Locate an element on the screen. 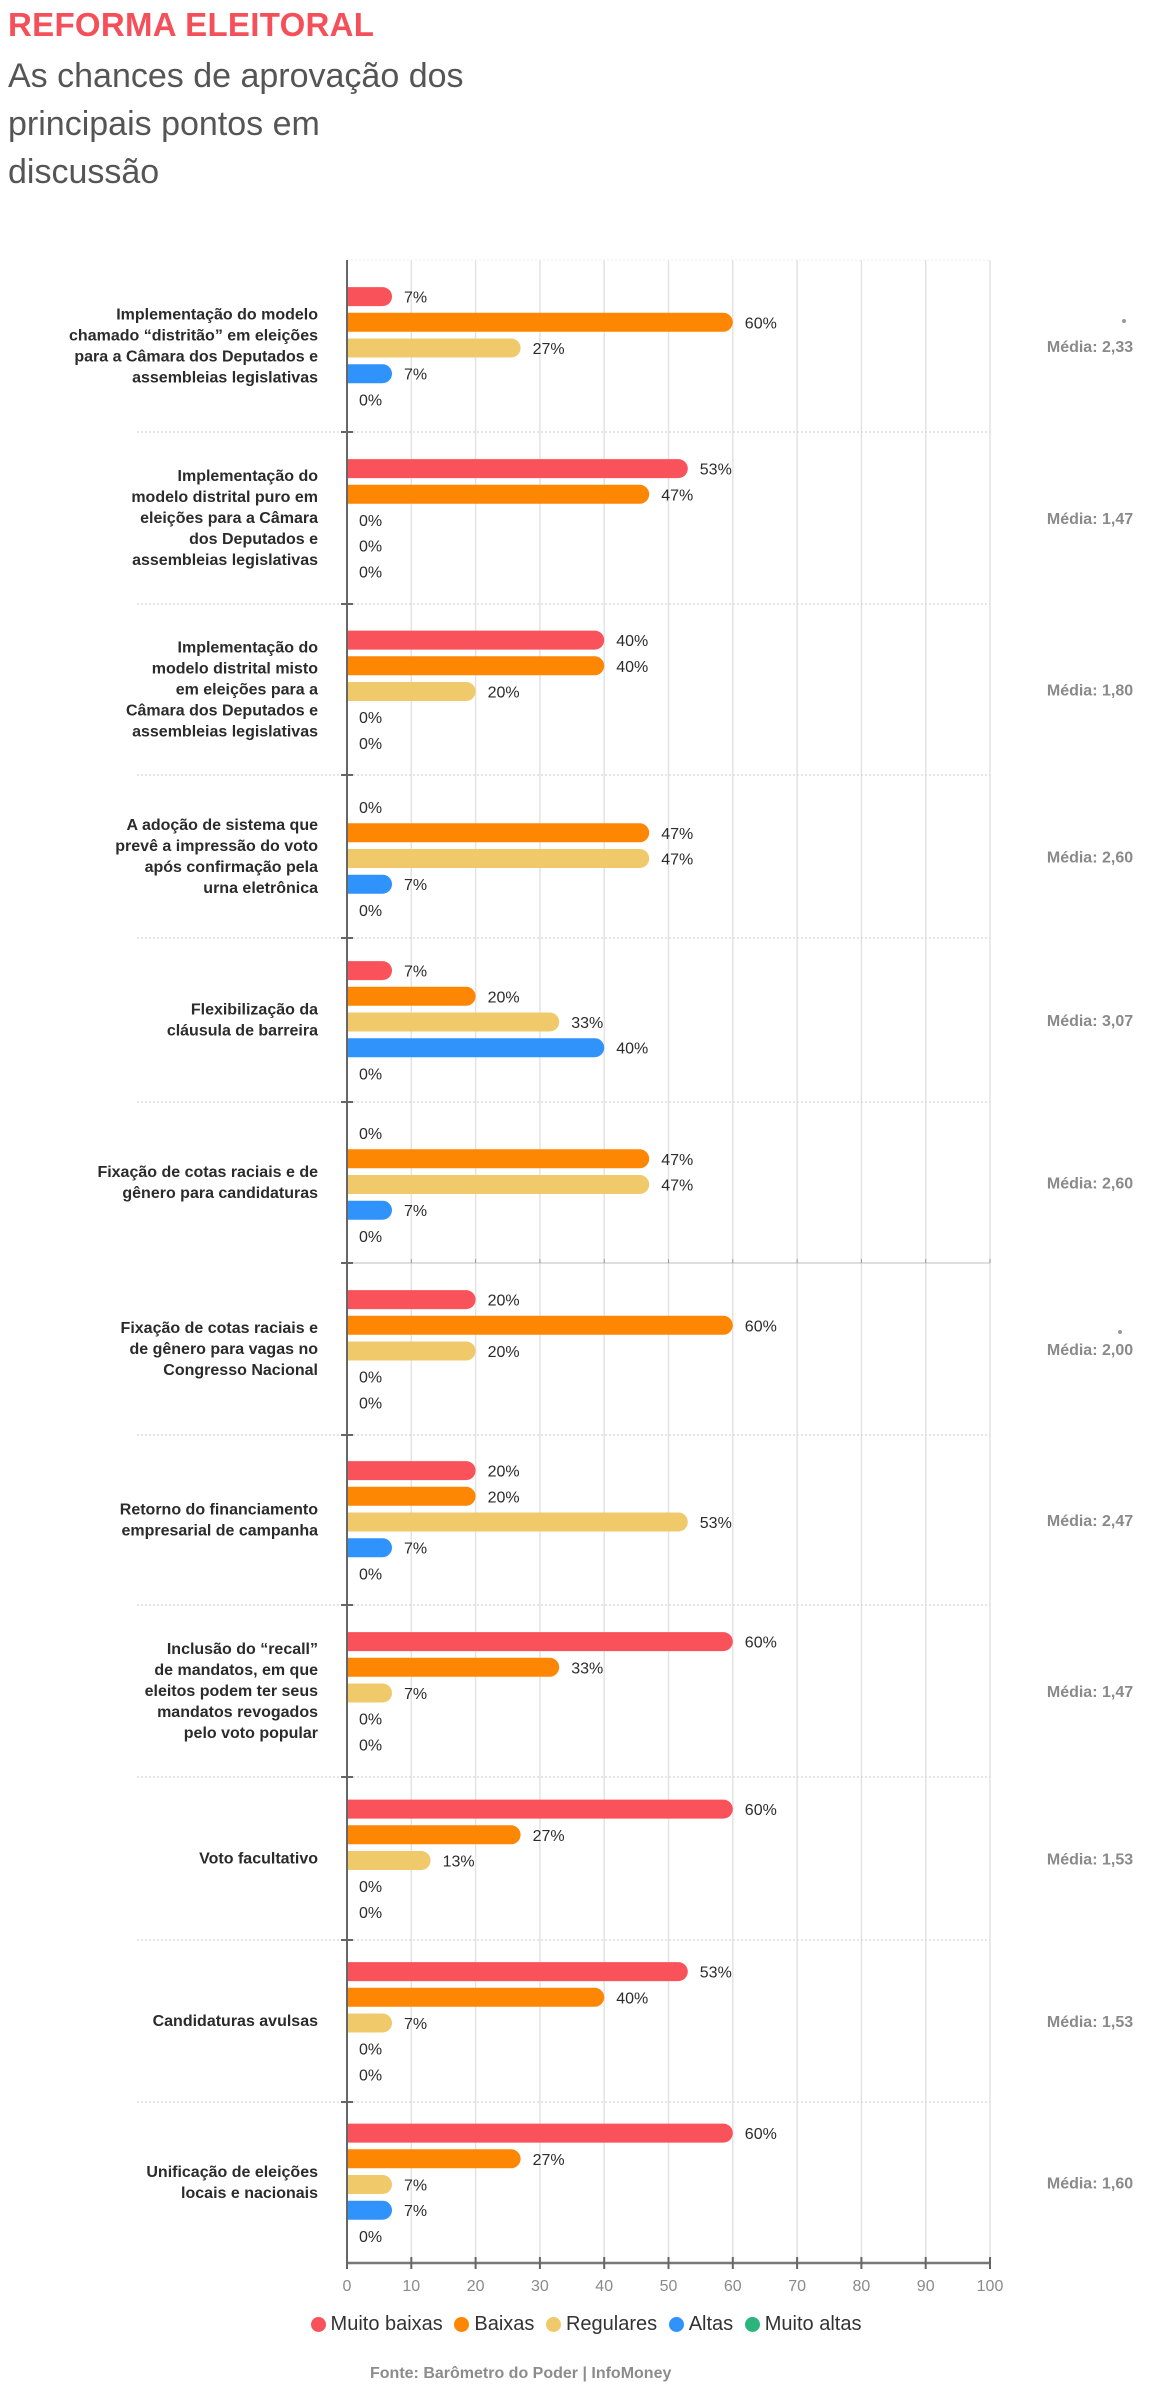 This screenshot has height=2391, width=1172. category-label-line: pelo voto popular is located at coordinates (251, 1733).